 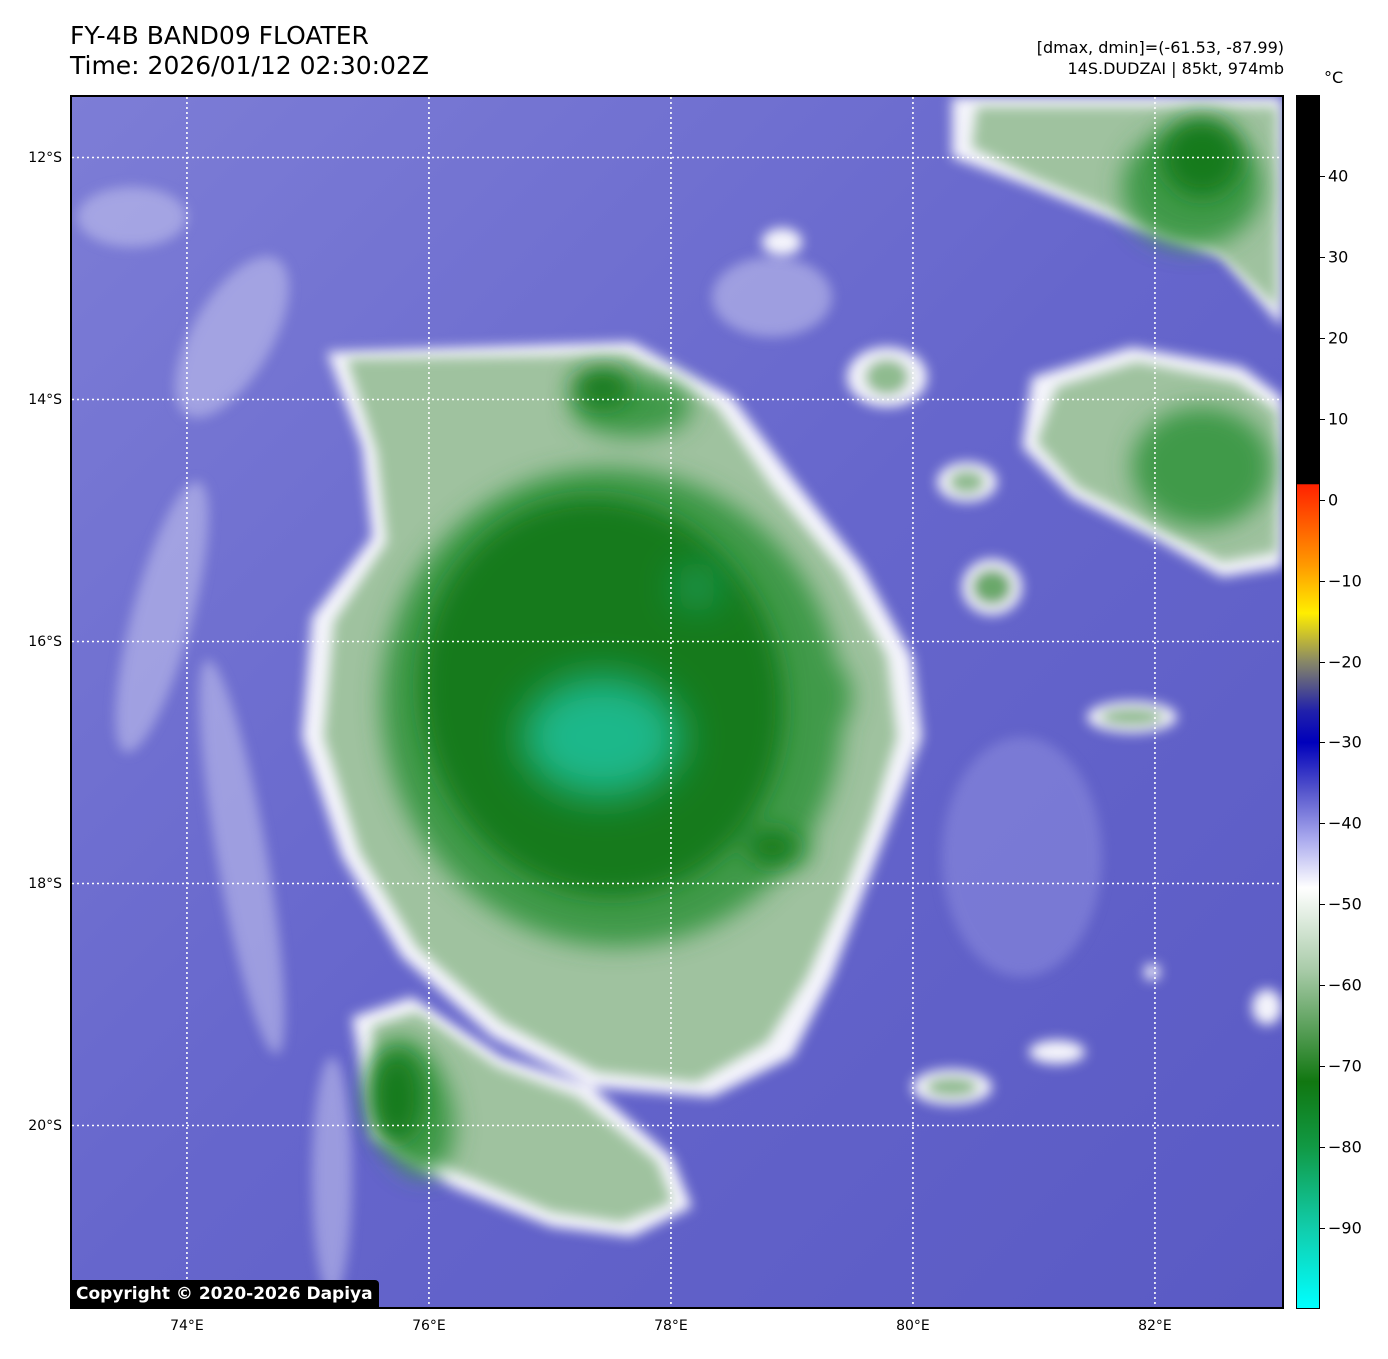 I want to click on colorbar, so click(x=1308, y=702).